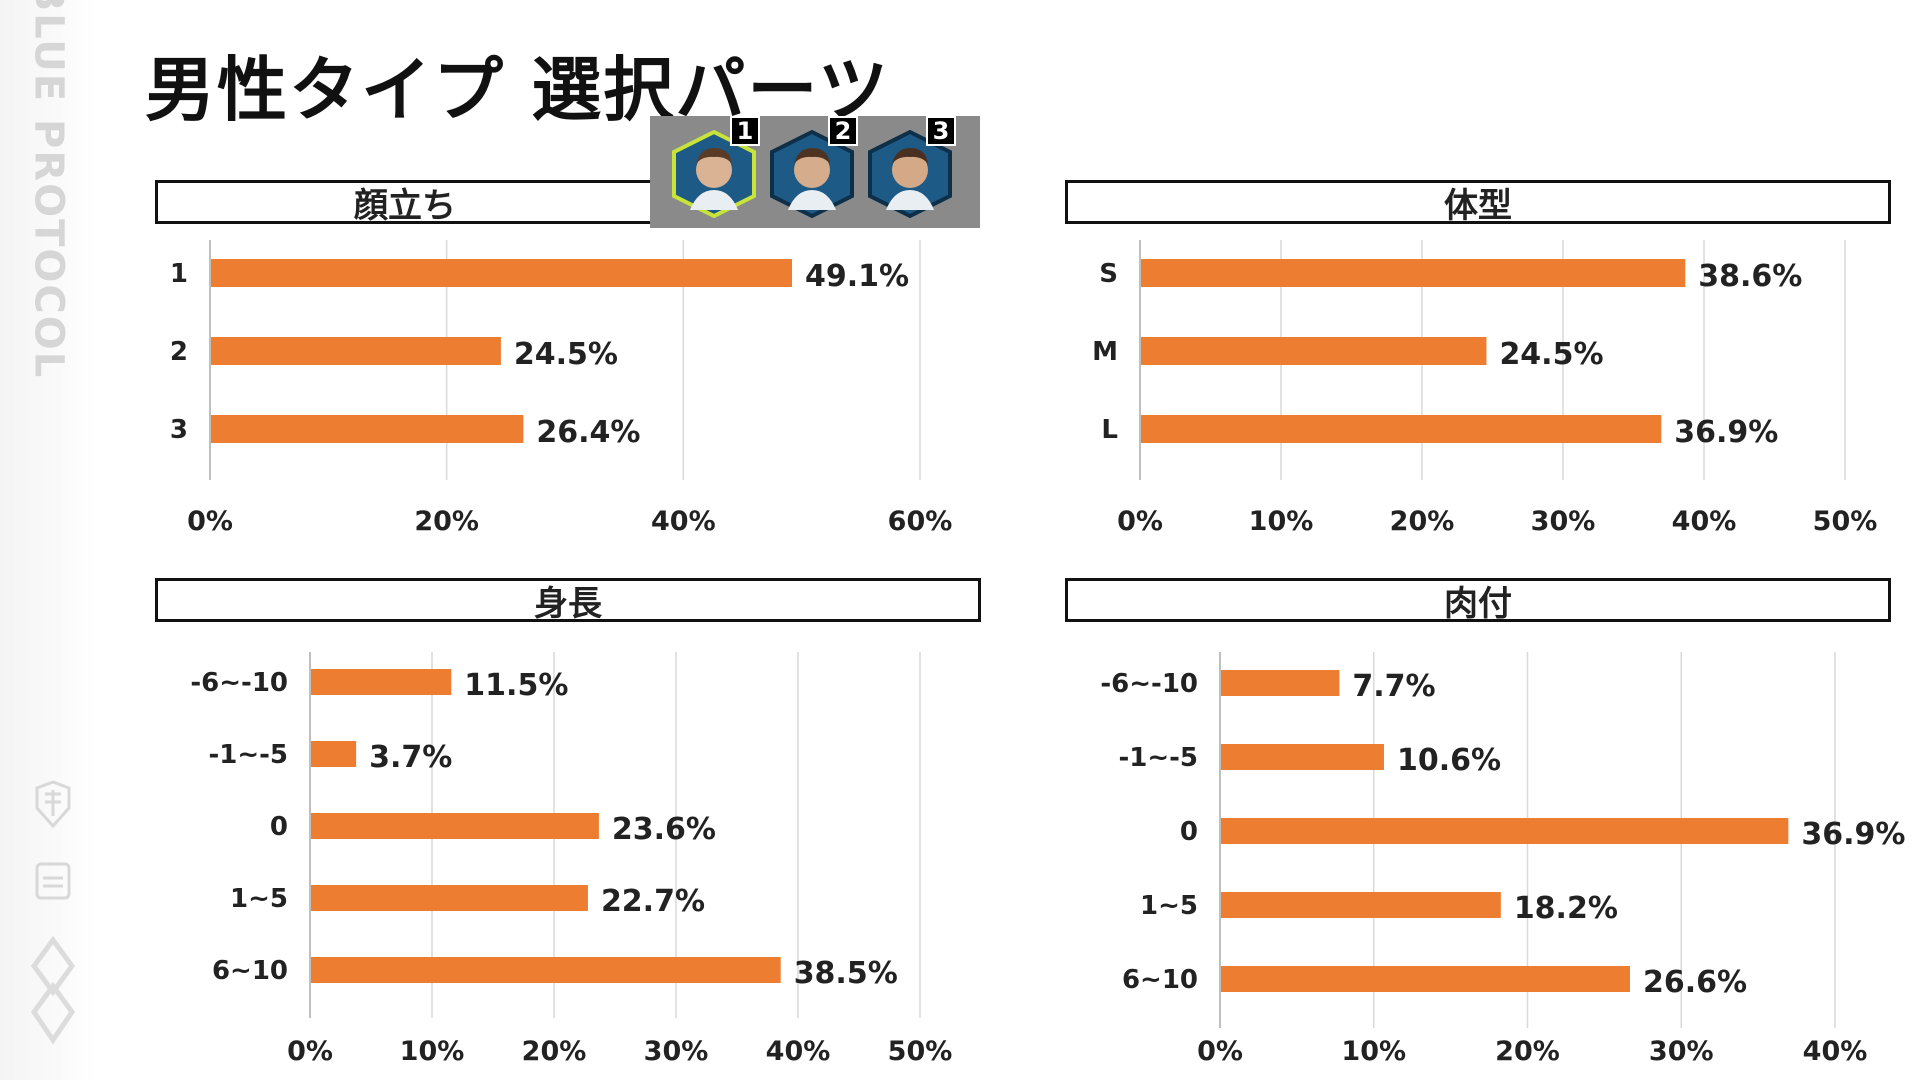 The image size is (1920, 1080). I want to click on face-type-selector: 1 2 3, so click(815, 172).